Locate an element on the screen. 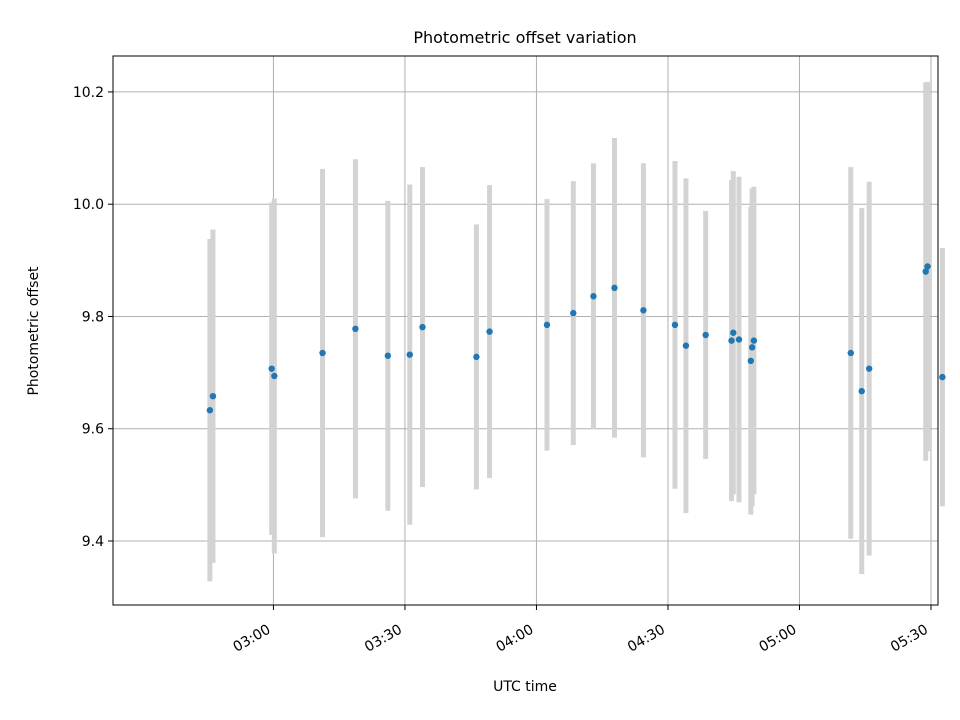 This screenshot has height=720, width=960. y-tick-label: 10.2 is located at coordinates (88, 93).